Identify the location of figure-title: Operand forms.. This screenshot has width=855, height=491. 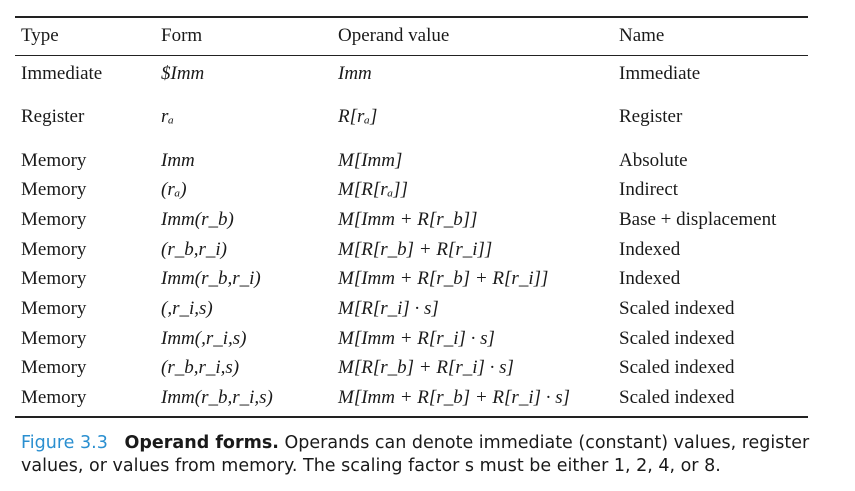
(201, 443).